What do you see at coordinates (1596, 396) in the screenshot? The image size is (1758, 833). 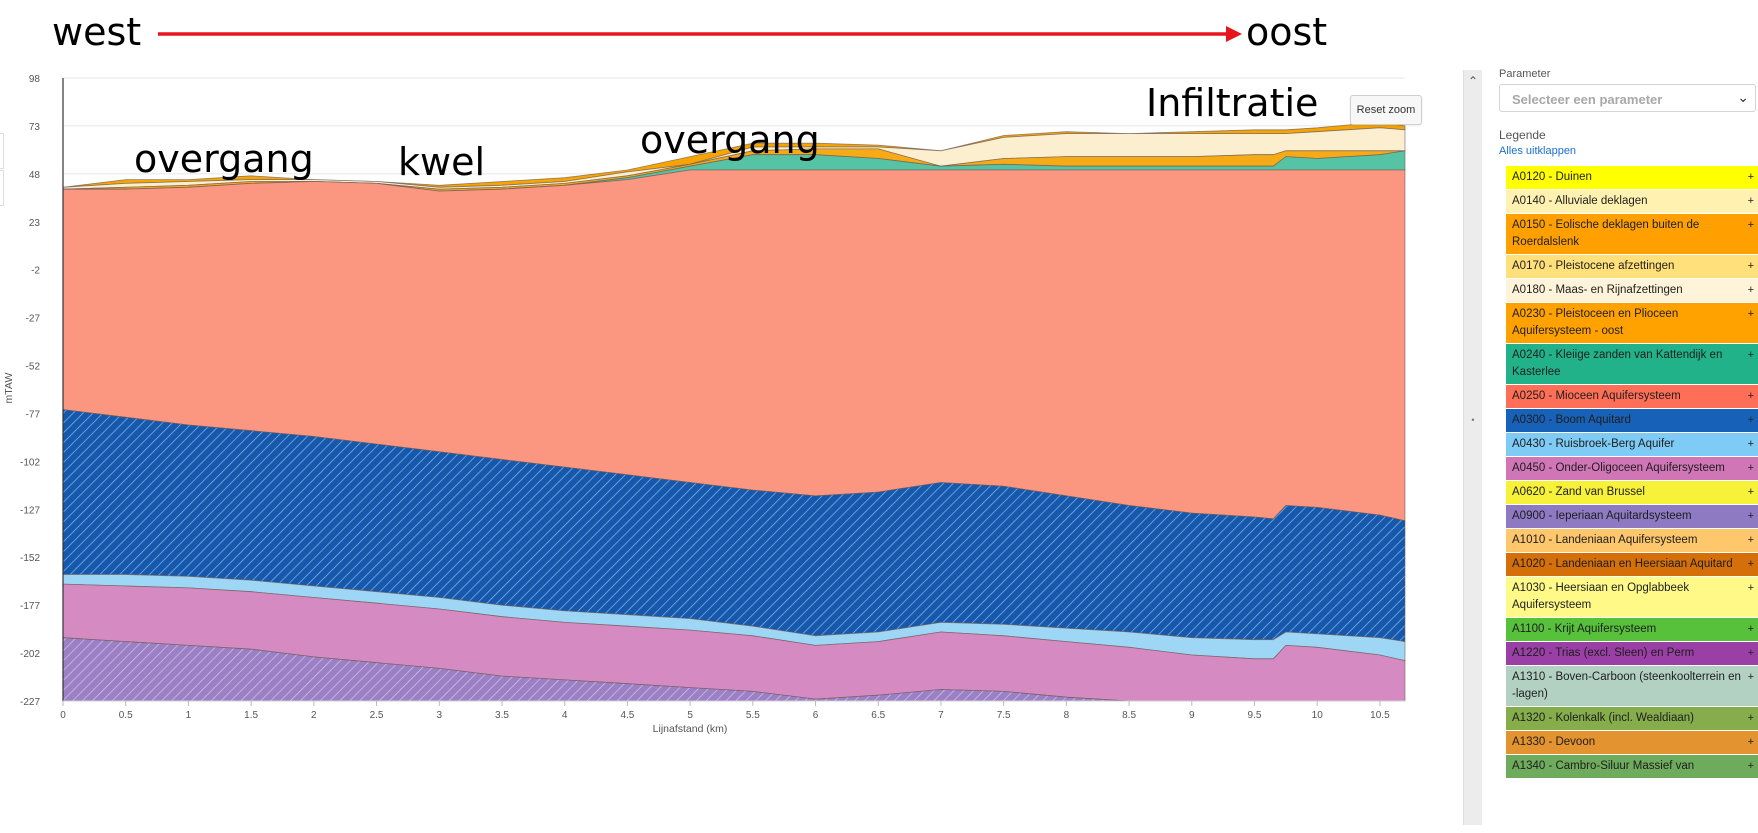 I see `legend-item-label: A0250 - Mioceen Aquifersysteem` at bounding box center [1596, 396].